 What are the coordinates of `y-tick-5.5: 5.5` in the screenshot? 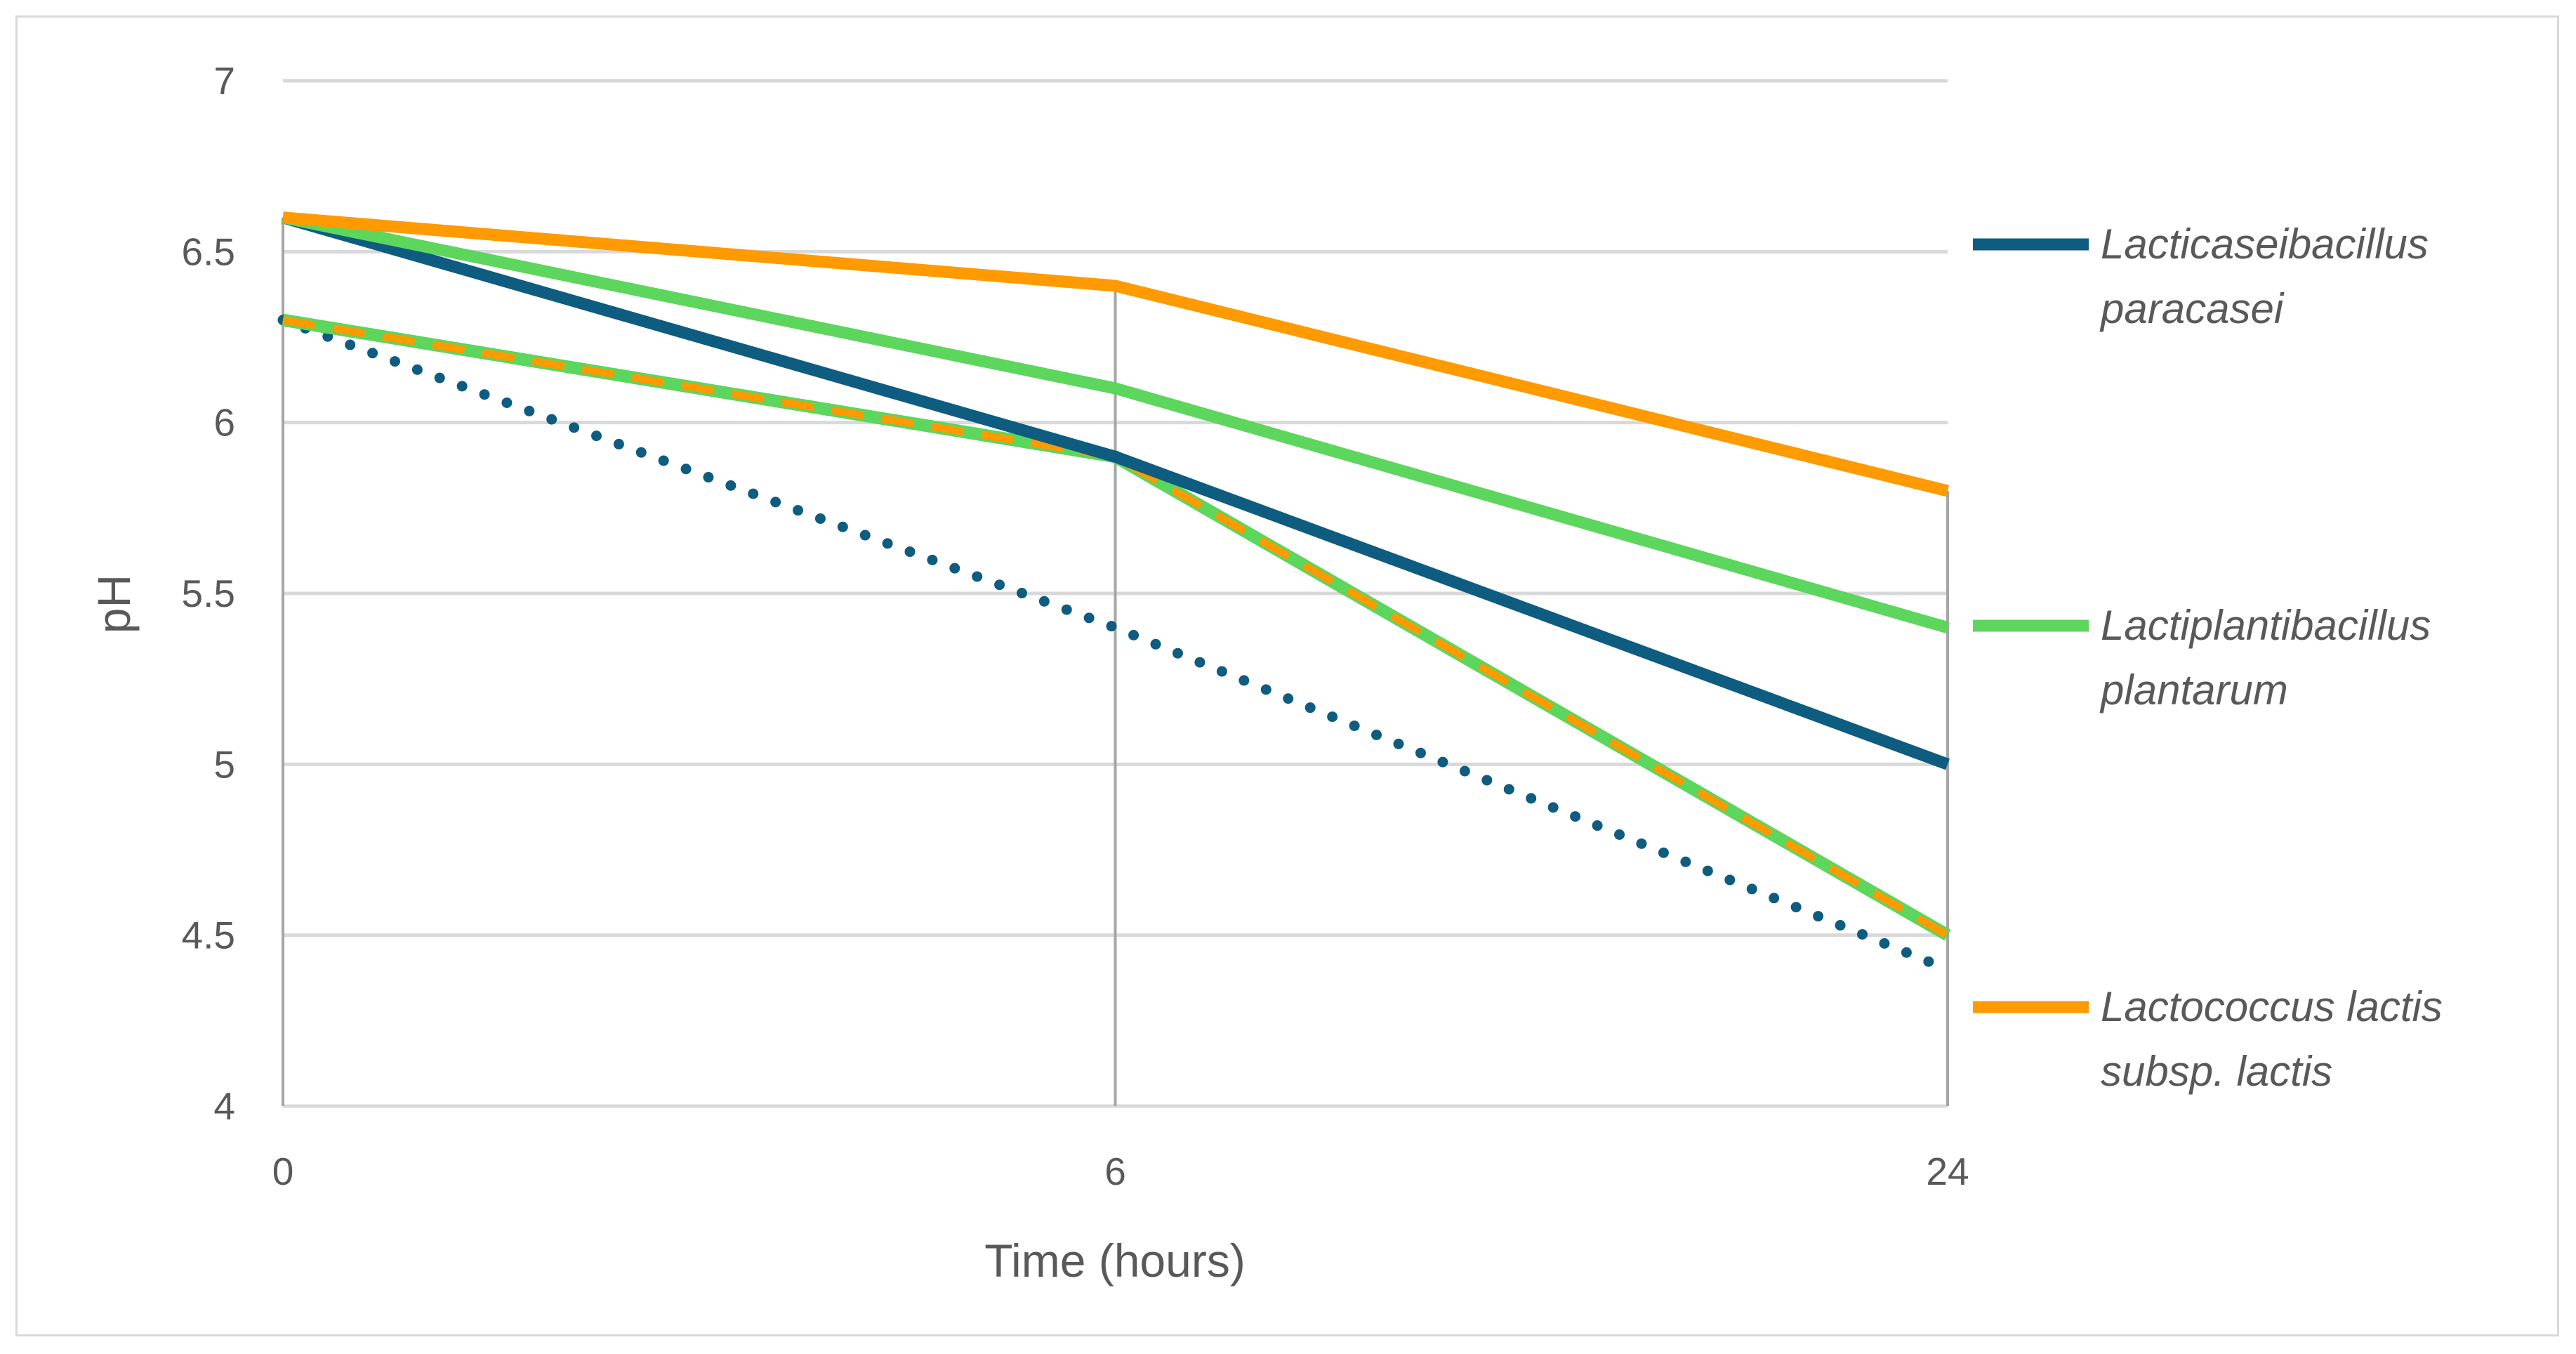 It's located at (208, 593).